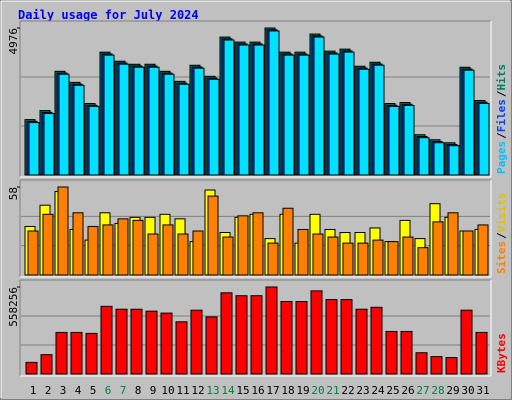  I want to click on x-tick-label: 24, so click(378, 390).